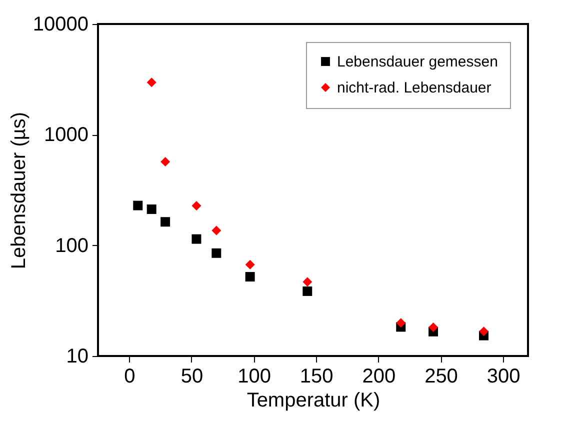 The image size is (569, 428). What do you see at coordinates (313, 401) in the screenshot?
I see `x-axis-title: Temperatur (K)` at bounding box center [313, 401].